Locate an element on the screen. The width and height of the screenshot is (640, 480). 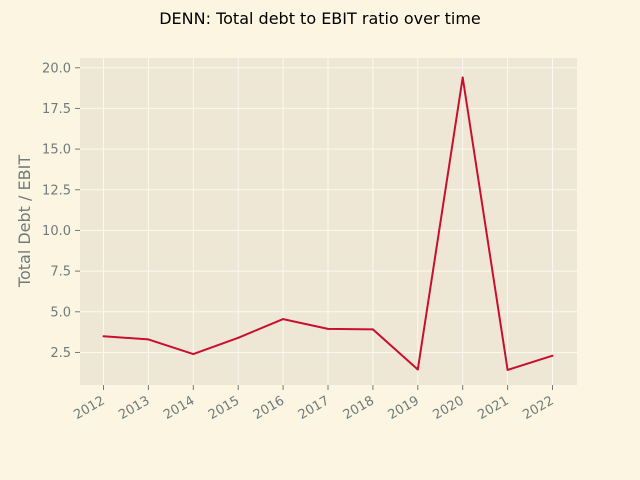
x-tick-label: 2020 is located at coordinates (449, 408).